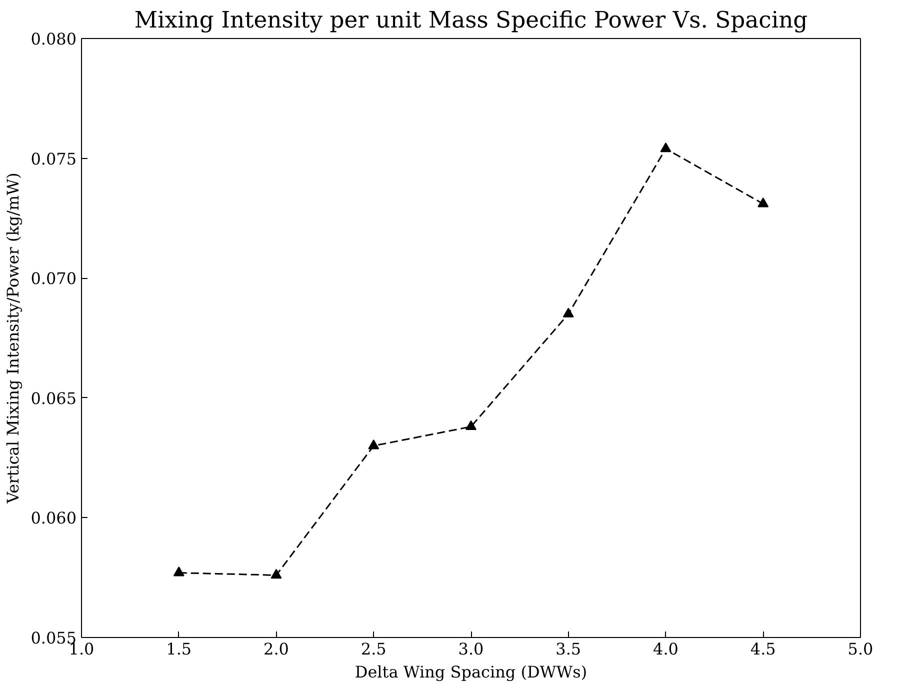 The width and height of the screenshot is (900, 694). What do you see at coordinates (471, 21) in the screenshot?
I see `chart-title: Mixing Intensity per unit Mass Specific Power Vs. Spacing` at bounding box center [471, 21].